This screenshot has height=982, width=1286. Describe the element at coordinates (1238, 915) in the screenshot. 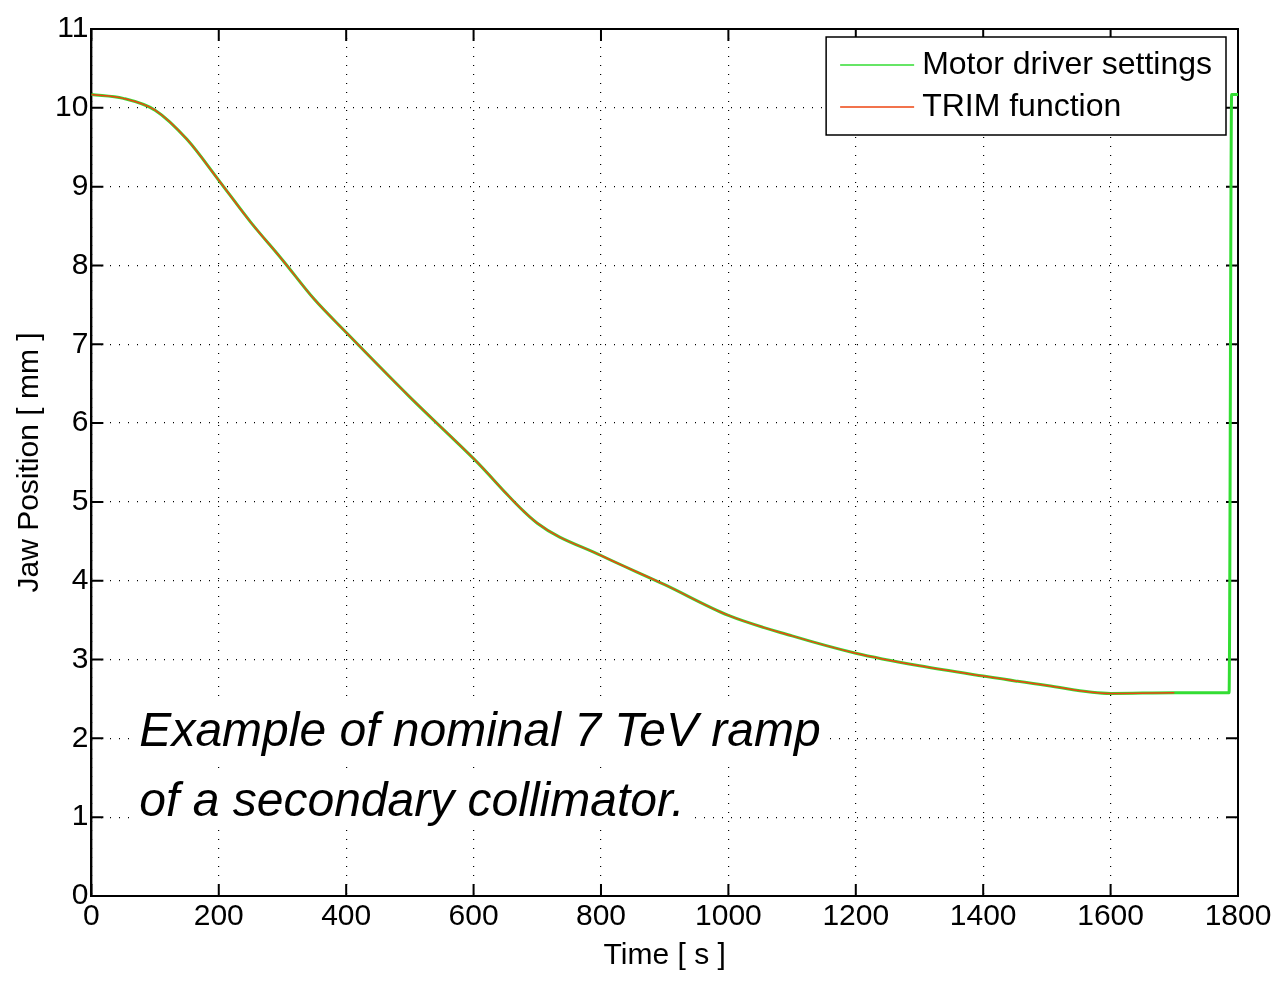

I see `x-tick-label: 1800` at that location.